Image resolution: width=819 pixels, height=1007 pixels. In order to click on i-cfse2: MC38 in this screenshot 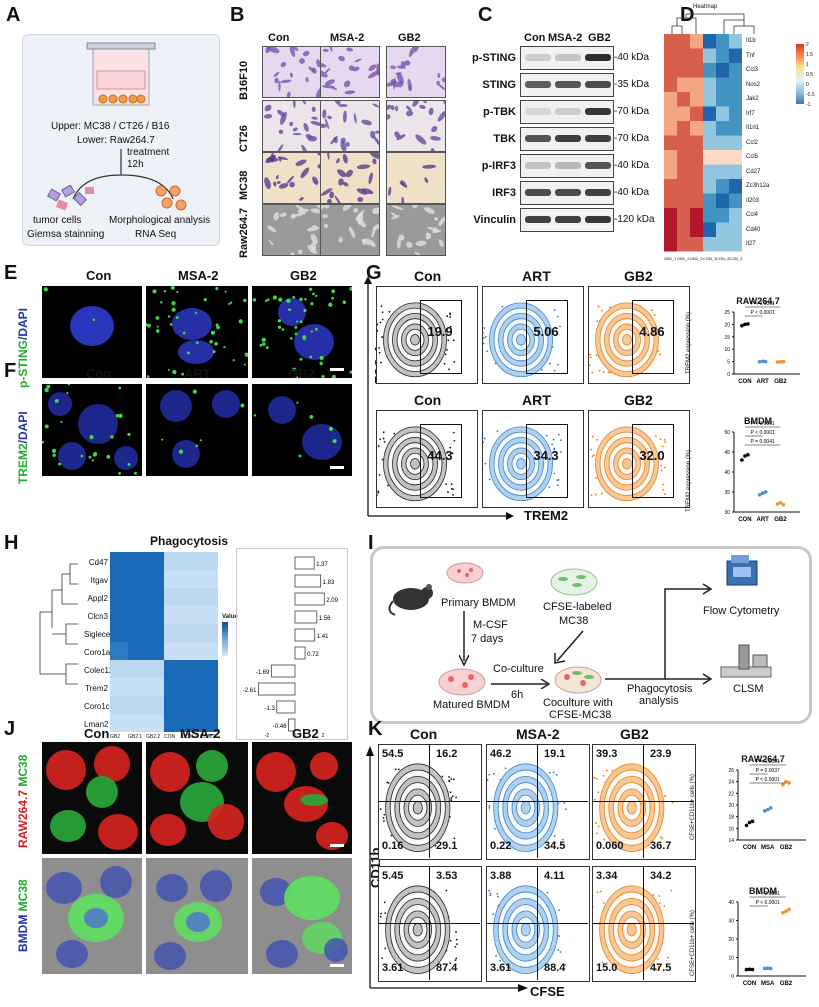, I will do `click(574, 621)`.